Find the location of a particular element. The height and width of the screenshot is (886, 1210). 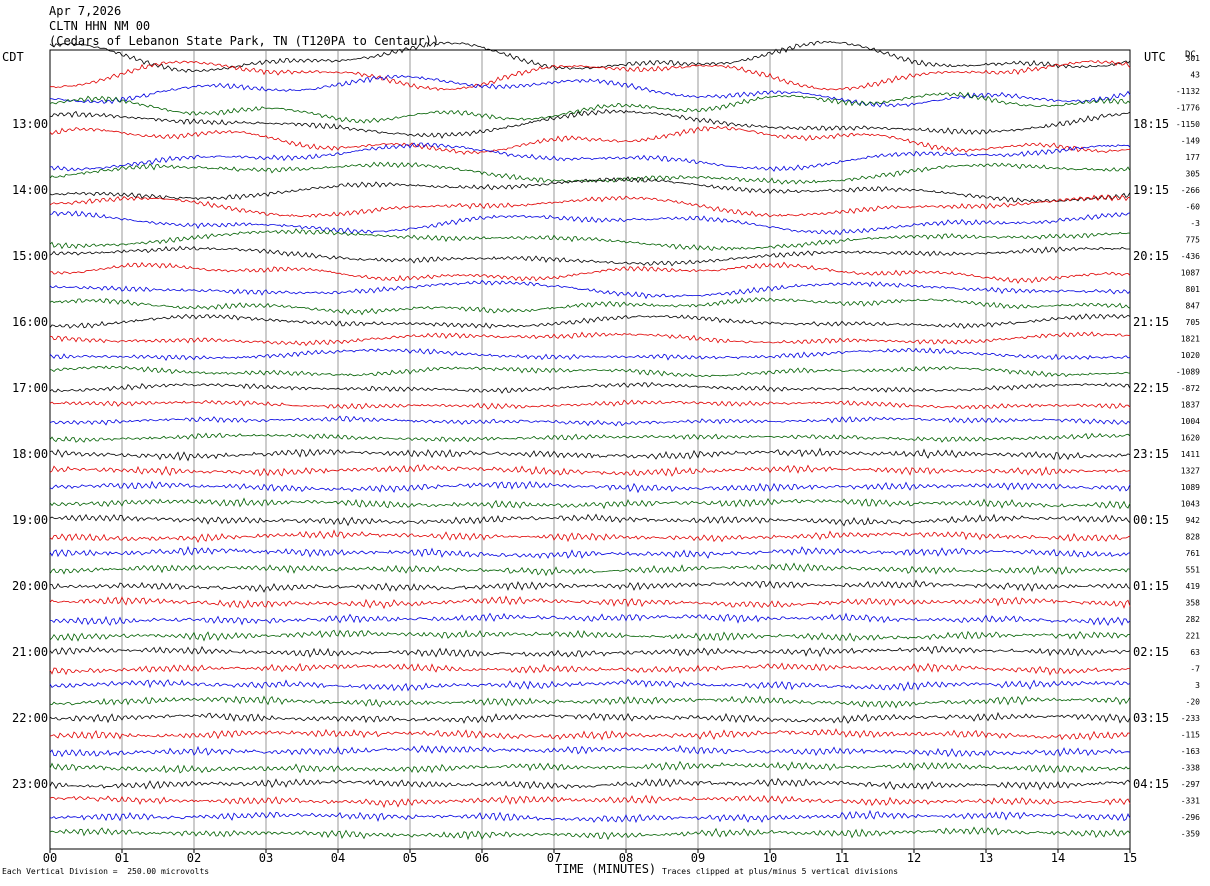

x-tick-label: 10 is located at coordinates (770, 858).